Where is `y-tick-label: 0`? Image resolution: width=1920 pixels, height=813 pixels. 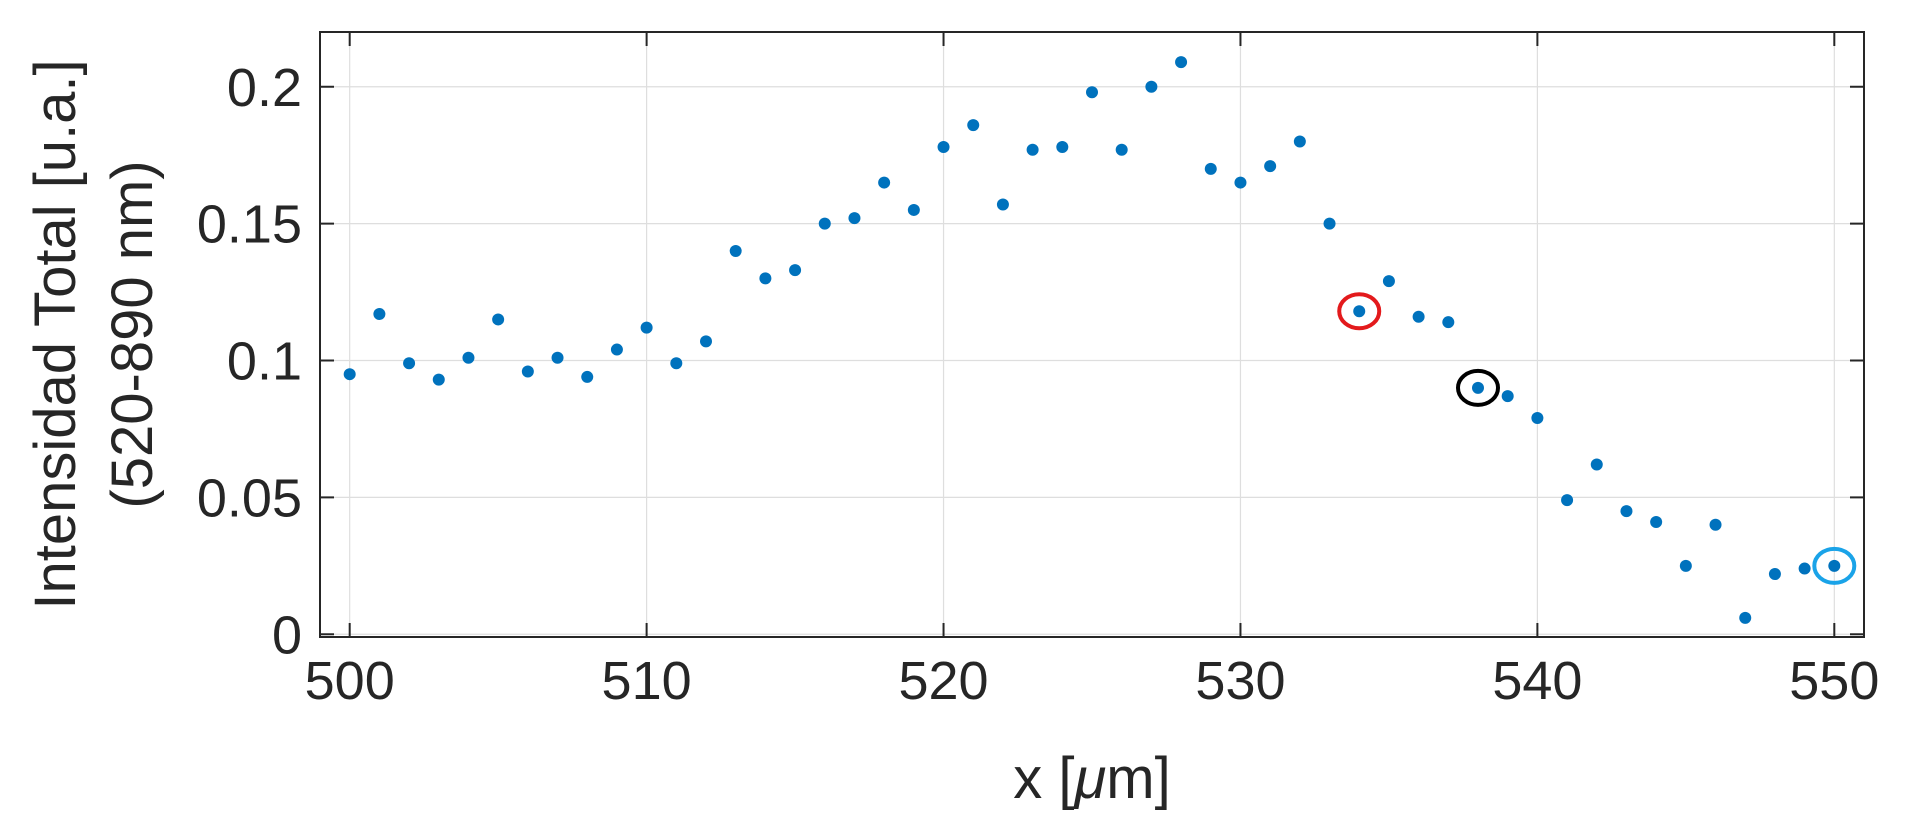 y-tick-label: 0 is located at coordinates (287, 635).